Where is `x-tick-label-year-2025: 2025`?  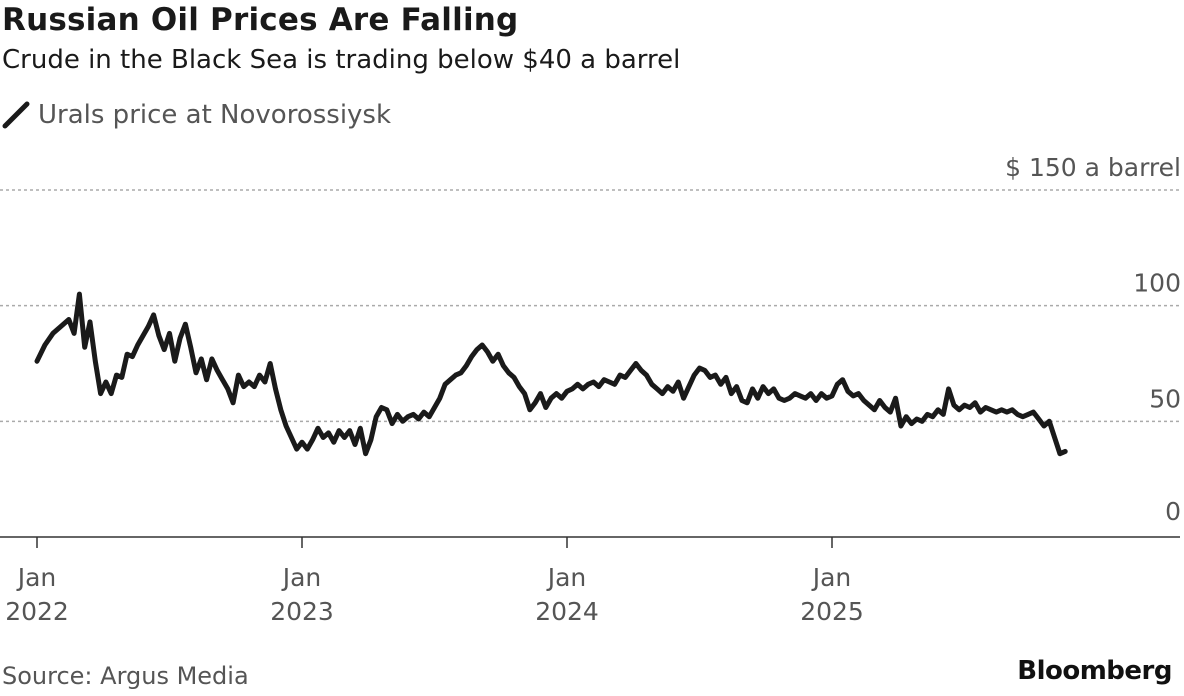
x-tick-label-year-2025: 2025 is located at coordinates (832, 611).